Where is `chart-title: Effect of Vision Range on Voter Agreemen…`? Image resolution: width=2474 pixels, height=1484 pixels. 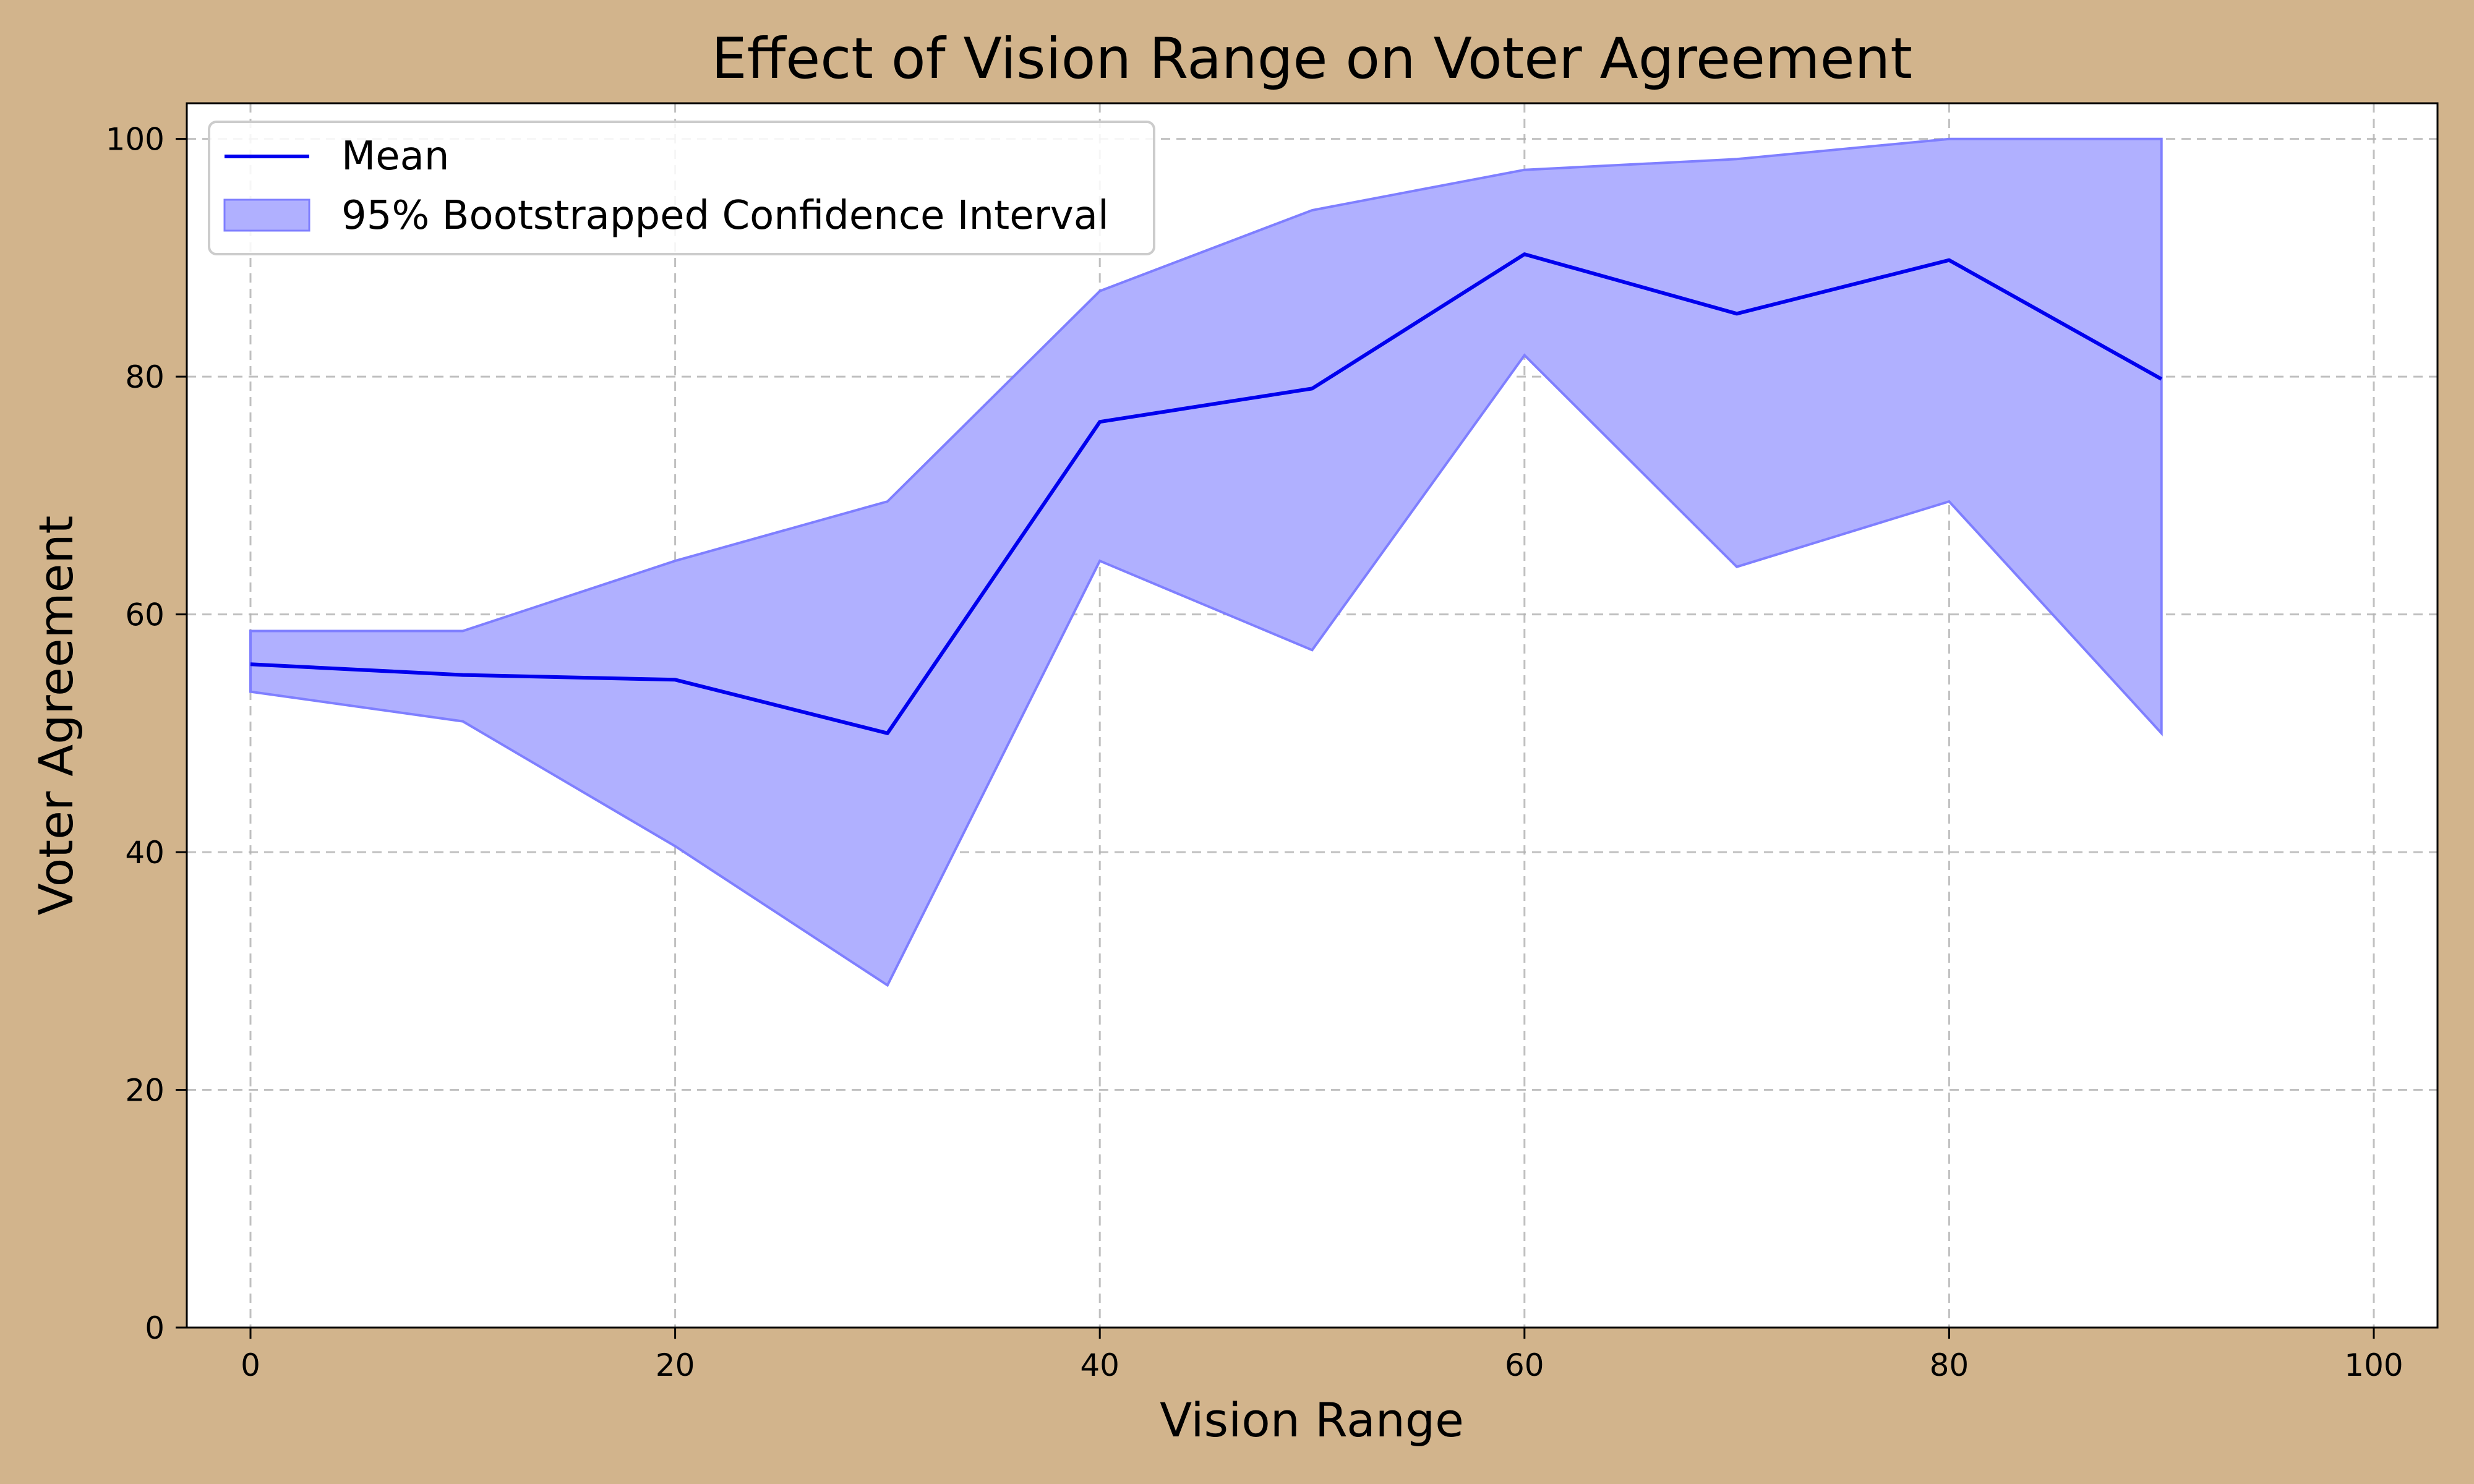
chart-title: Effect of Vision Range on Voter Agreemen… is located at coordinates (1311, 59).